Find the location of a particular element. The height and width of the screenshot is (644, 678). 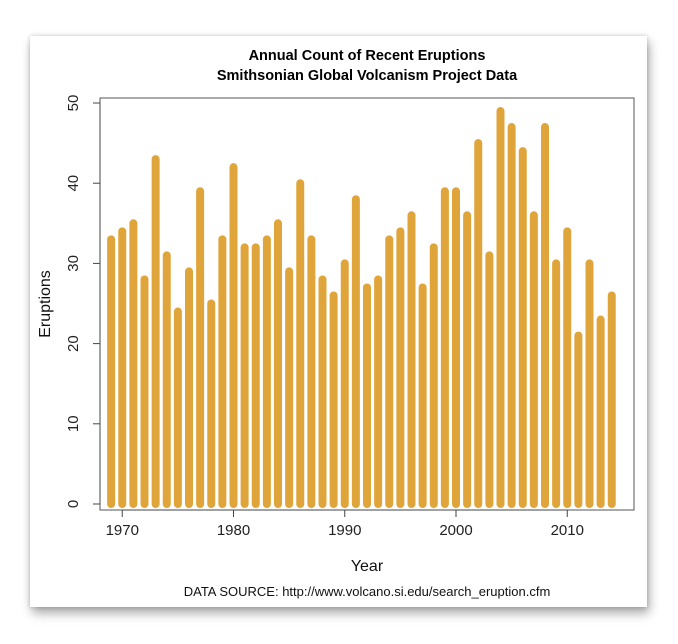

y-axis-label: Eruptions is located at coordinates (45, 304).